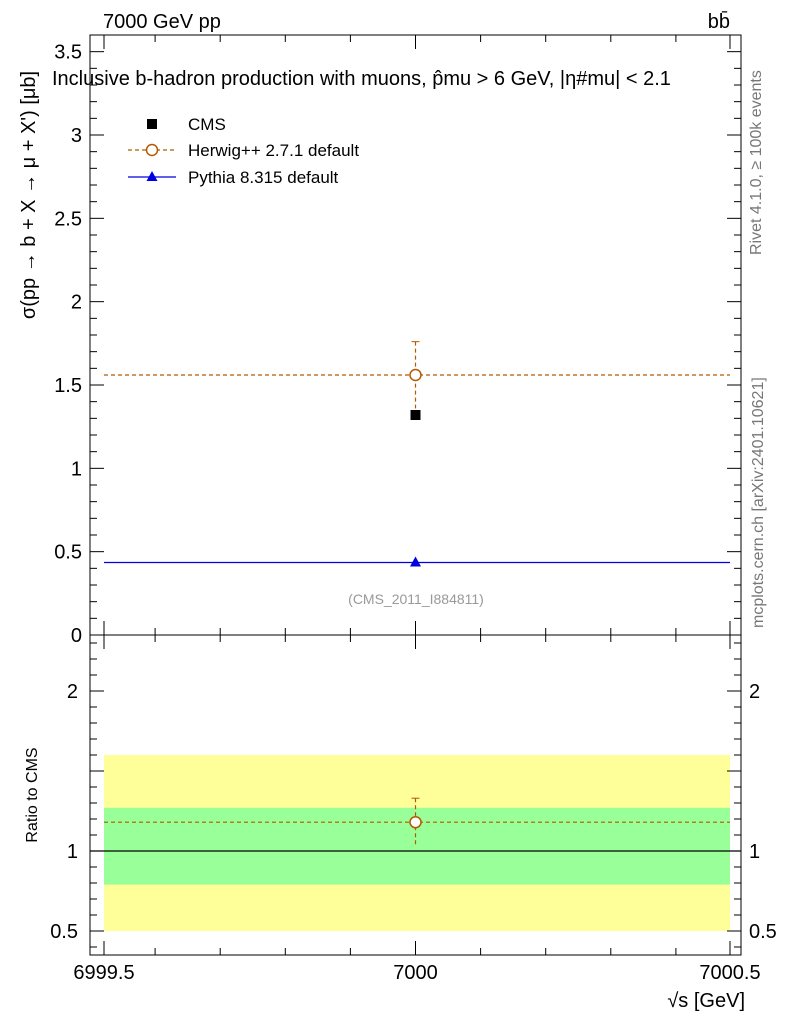 The height and width of the screenshot is (1024, 786). What do you see at coordinates (152, 176) in the screenshot?
I see `legend-pythia-marker` at bounding box center [152, 176].